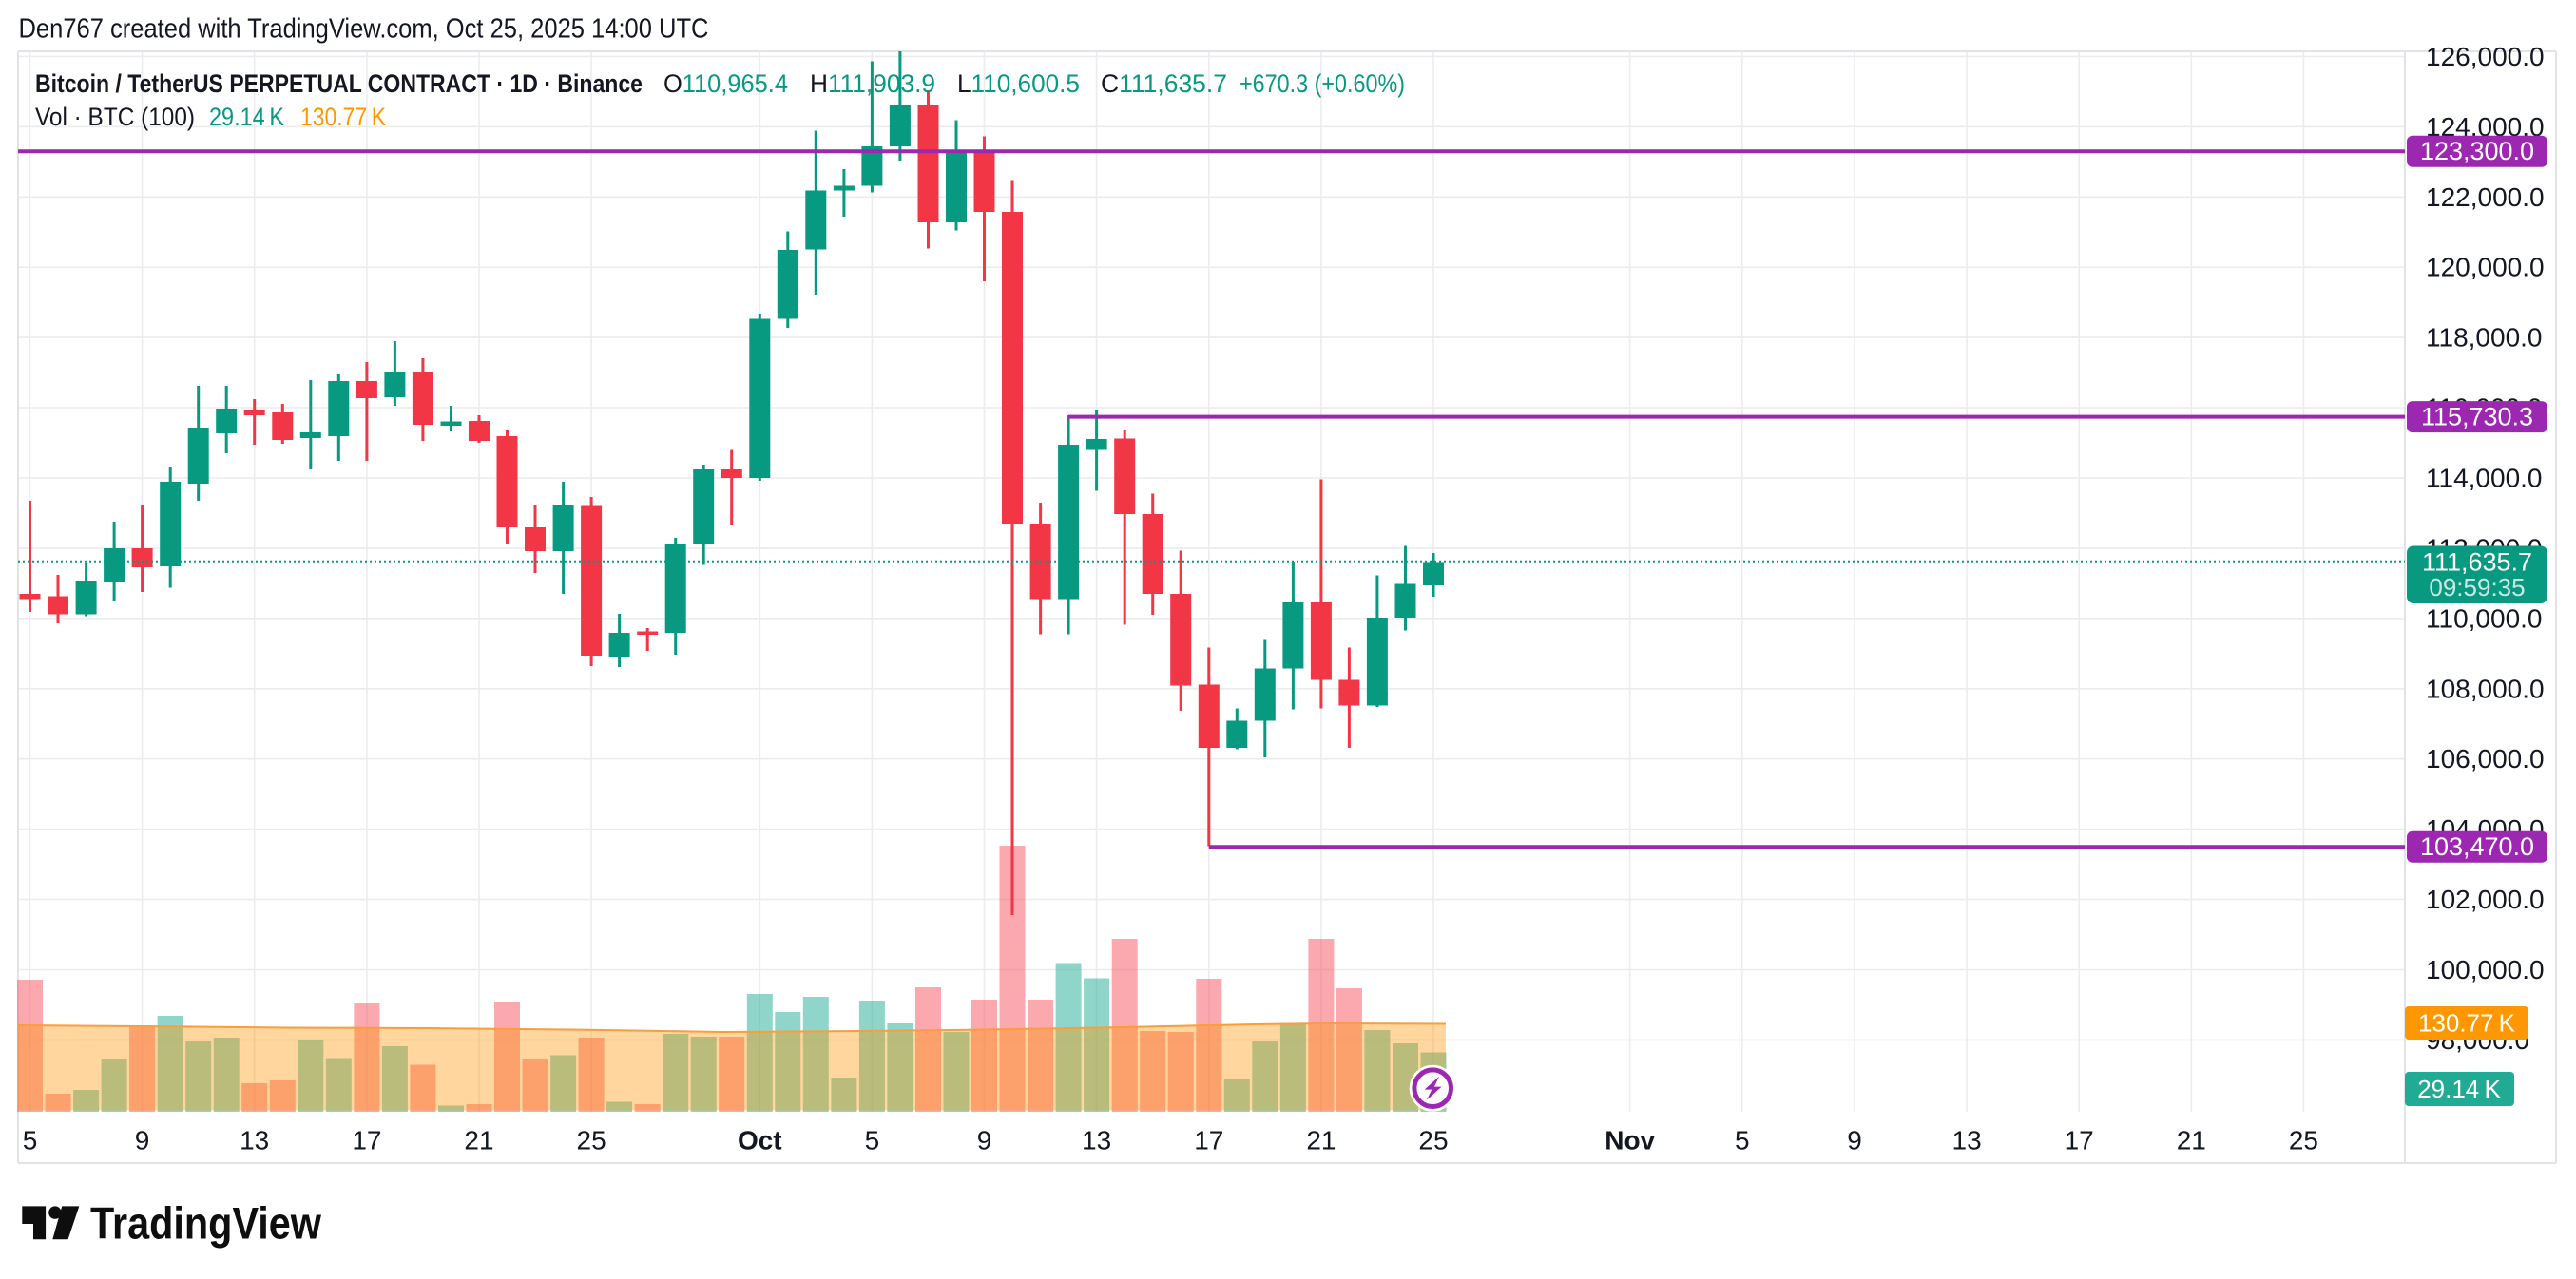 Image resolution: width=2576 pixels, height=1279 pixels. What do you see at coordinates (2477, 562) in the screenshot?
I see `svg-text: 111,635.7` at bounding box center [2477, 562].